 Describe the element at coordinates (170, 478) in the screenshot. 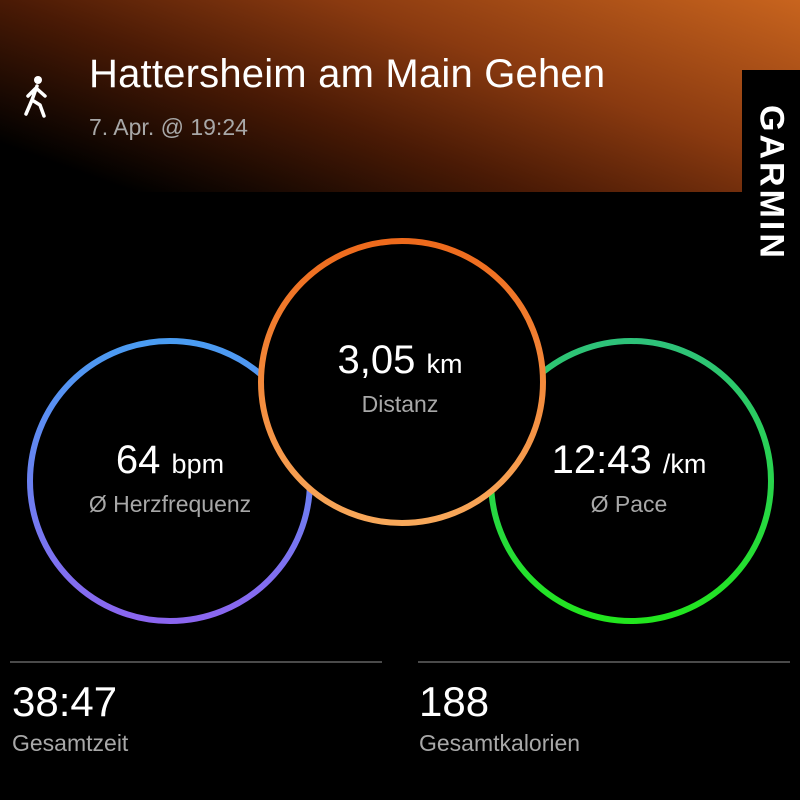

I see `heart-rate-metric: 64 bpm Ø Herzfrequenz` at that location.